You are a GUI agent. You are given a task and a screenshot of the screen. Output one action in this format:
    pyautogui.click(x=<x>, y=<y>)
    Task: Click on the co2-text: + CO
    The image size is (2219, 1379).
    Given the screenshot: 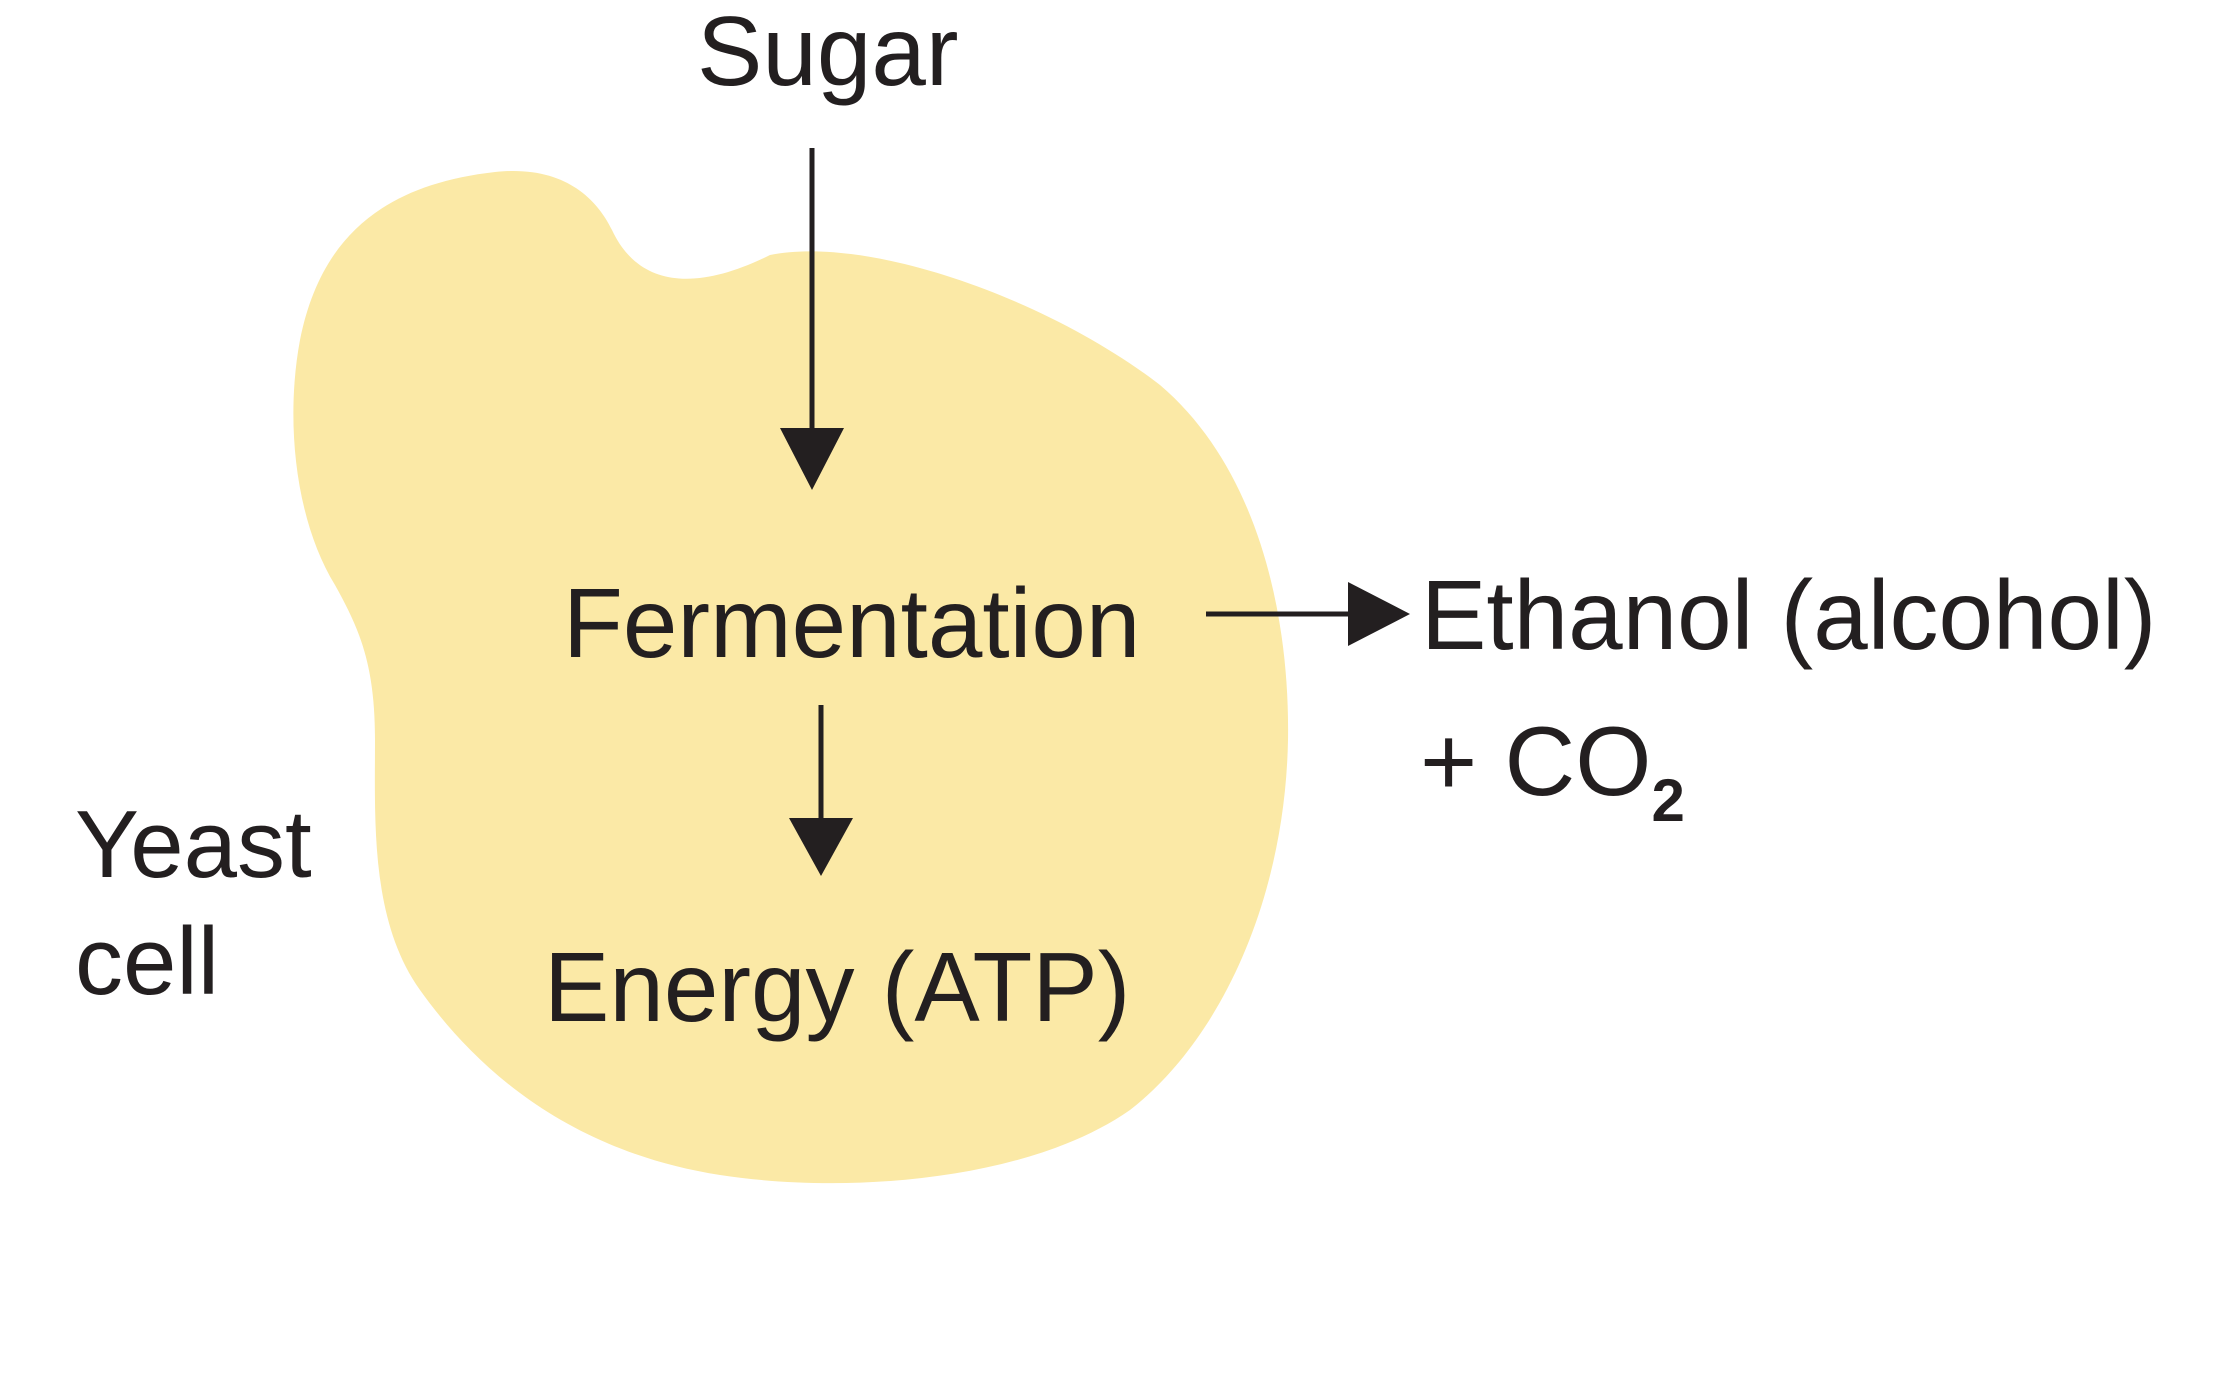 What is the action you would take?
    pyautogui.click(x=1536, y=761)
    